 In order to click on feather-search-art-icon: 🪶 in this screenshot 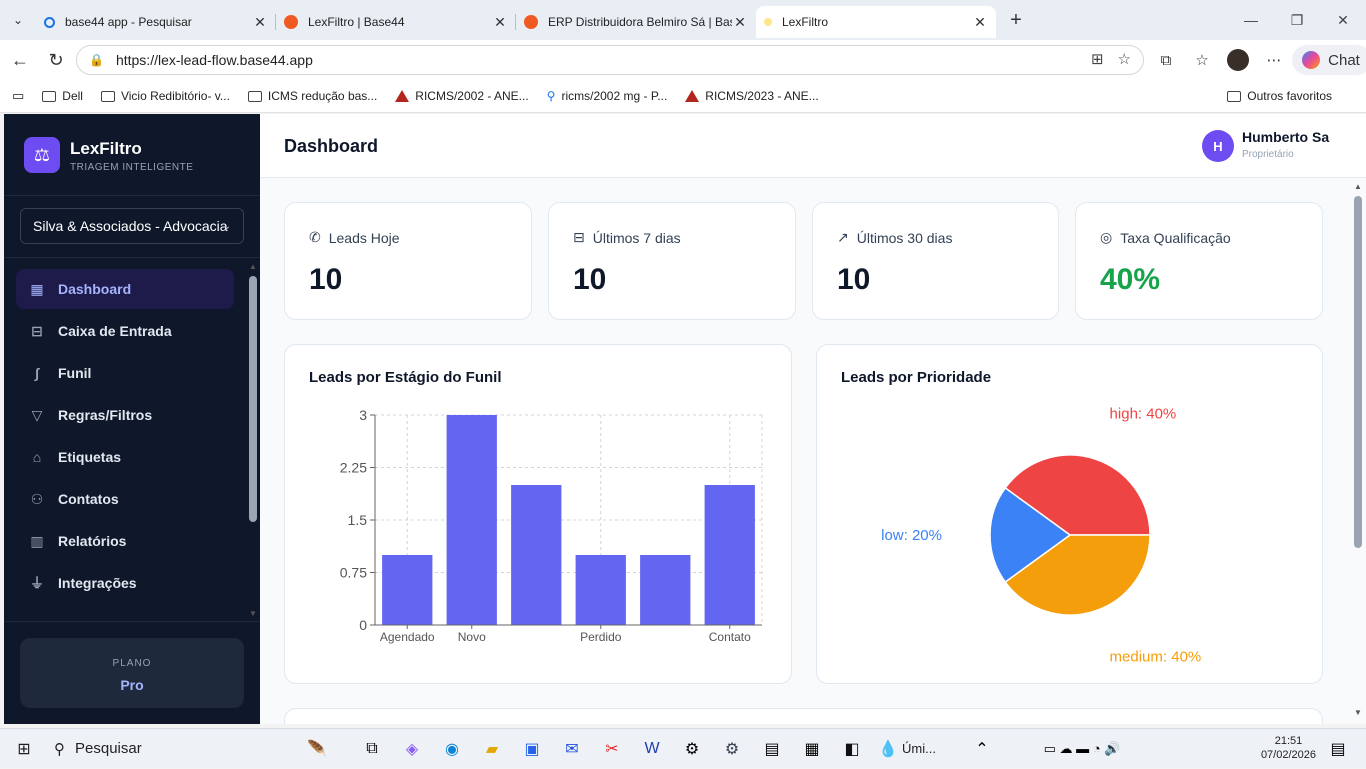, I will do `click(317, 749)`.